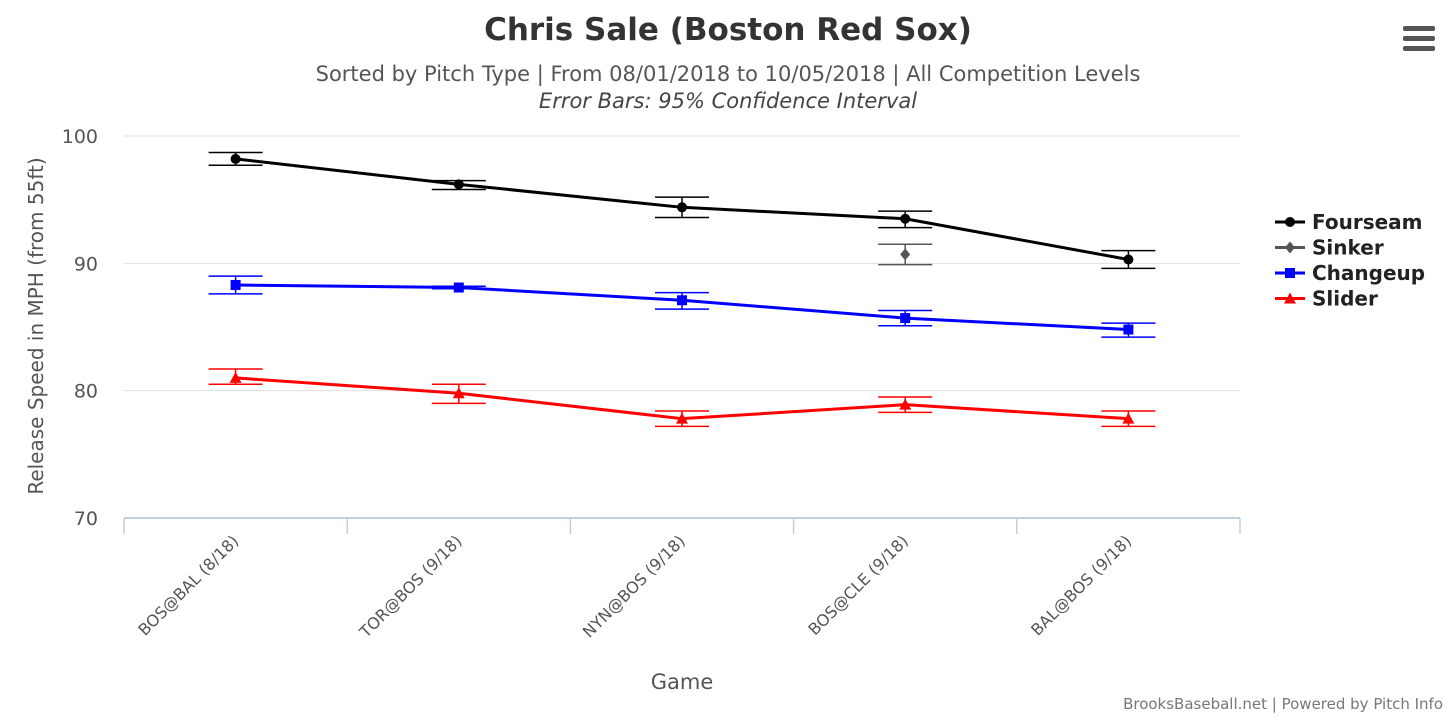  I want to click on y-tick-label: 100, so click(80, 137).